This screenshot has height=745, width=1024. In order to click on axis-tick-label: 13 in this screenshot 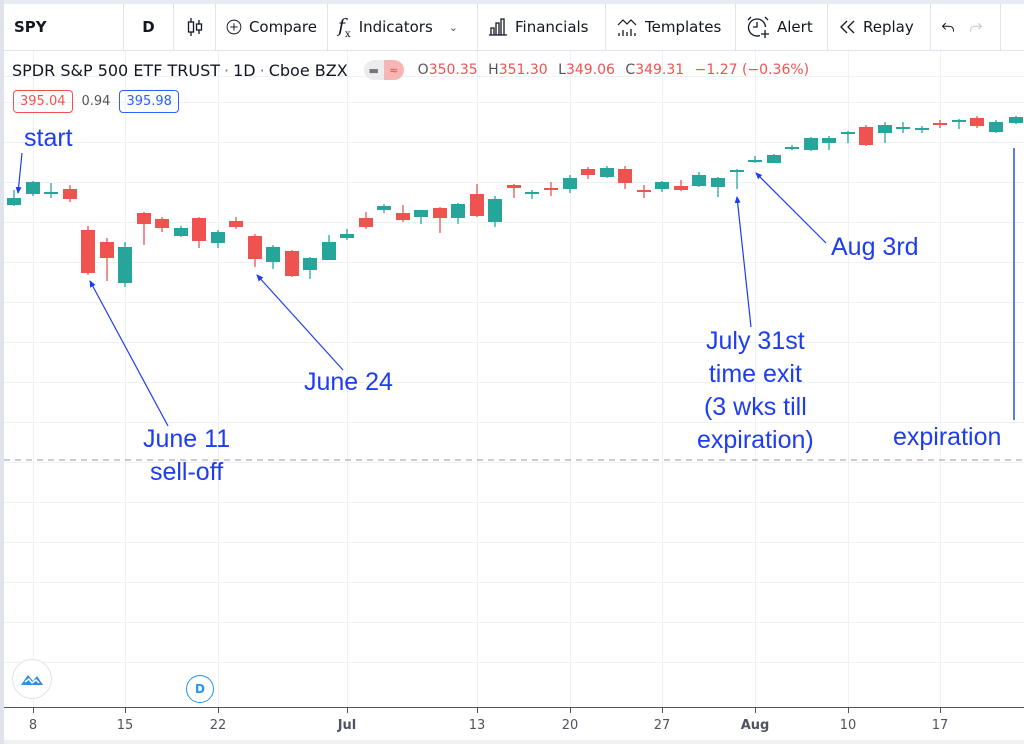, I will do `click(477, 725)`.